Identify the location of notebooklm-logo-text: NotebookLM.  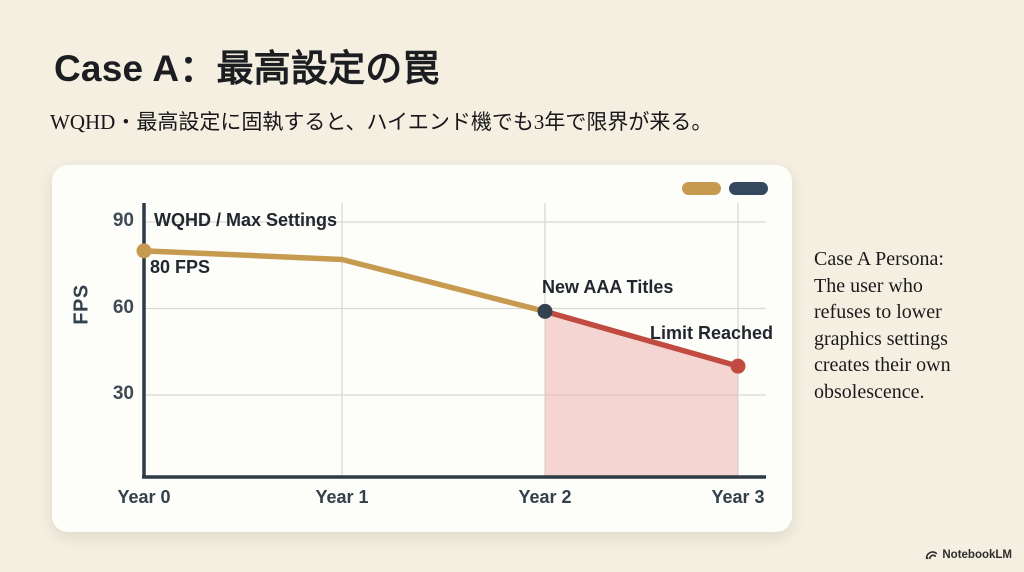
(977, 554).